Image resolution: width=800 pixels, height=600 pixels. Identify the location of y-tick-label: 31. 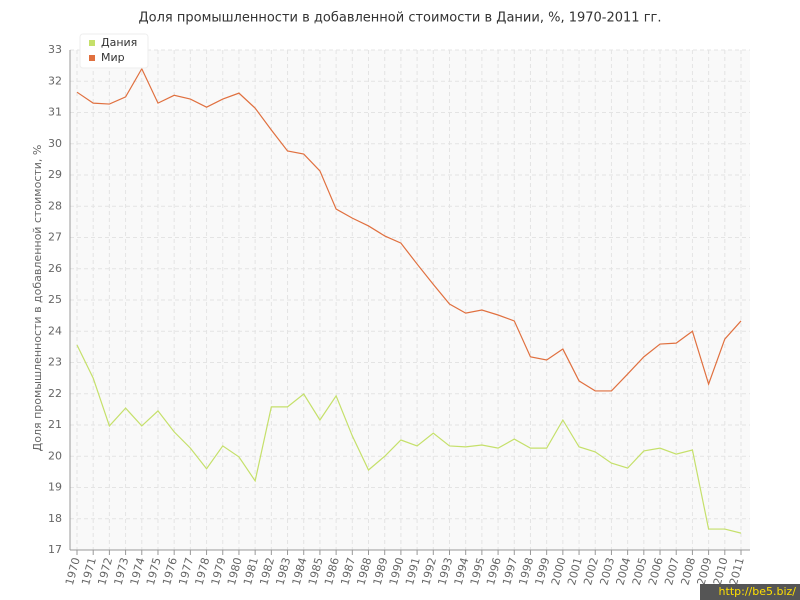
(55, 112).